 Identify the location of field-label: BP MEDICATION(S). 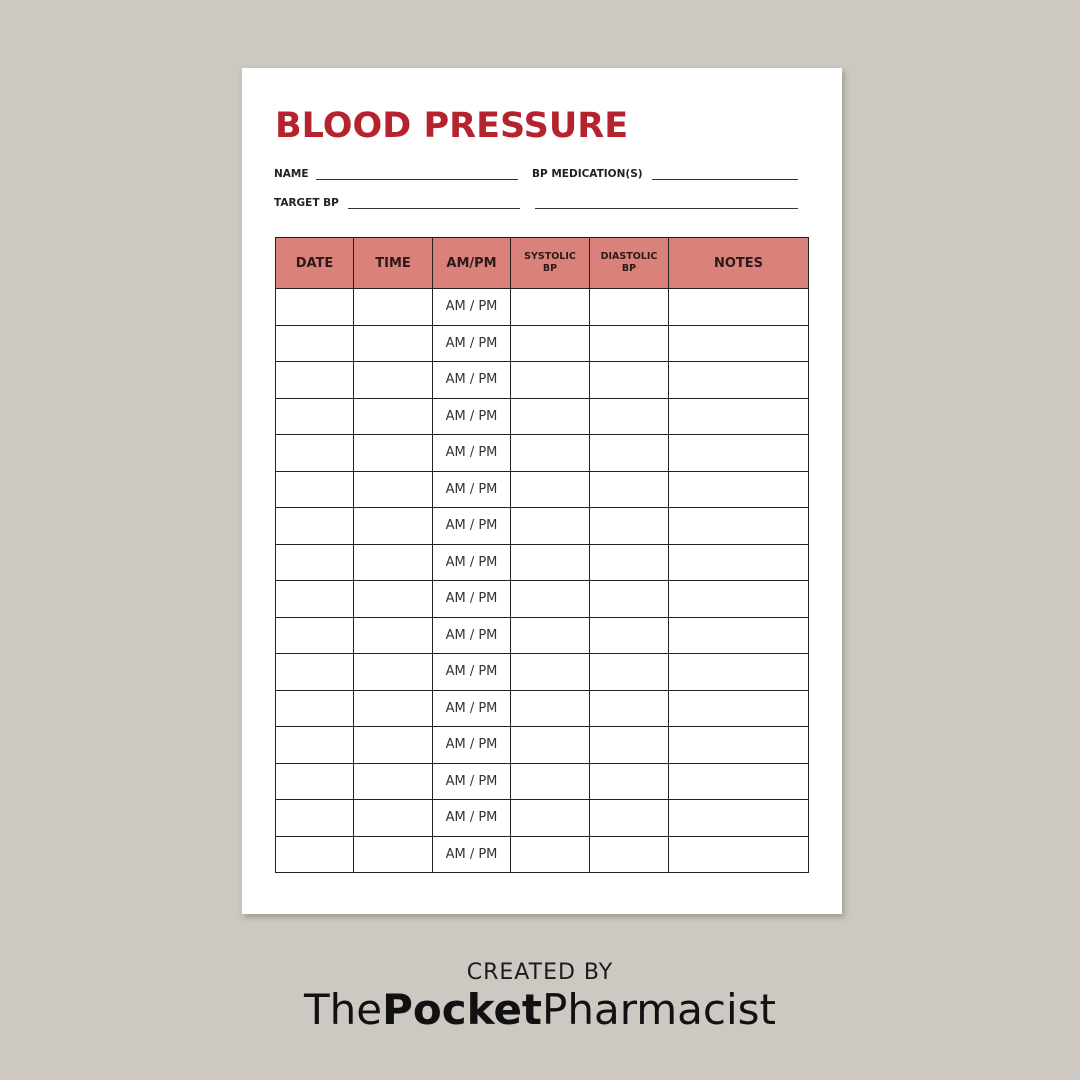
(587, 174).